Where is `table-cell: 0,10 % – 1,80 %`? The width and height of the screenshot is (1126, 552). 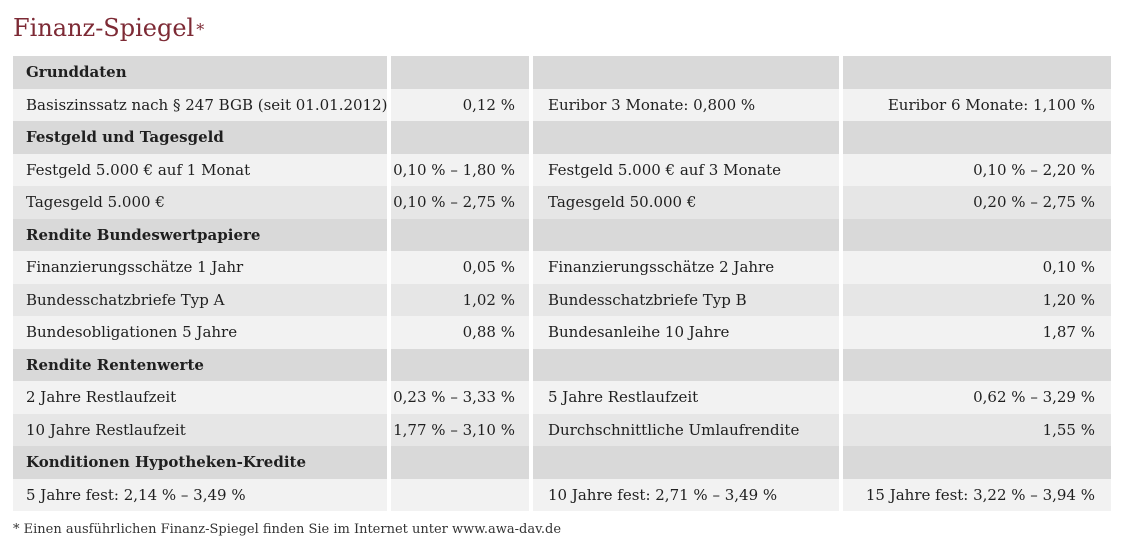 table-cell: 0,10 % – 1,80 % is located at coordinates (462, 169).